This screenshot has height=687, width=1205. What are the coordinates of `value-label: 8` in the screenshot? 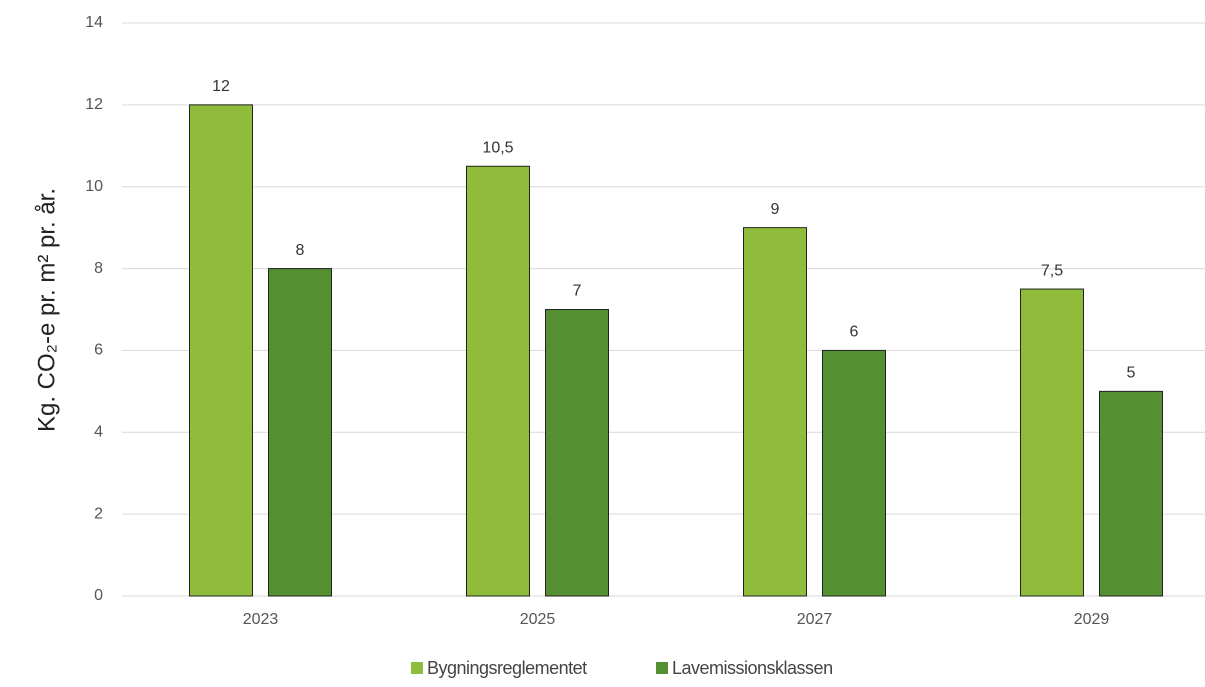 It's located at (300, 250).